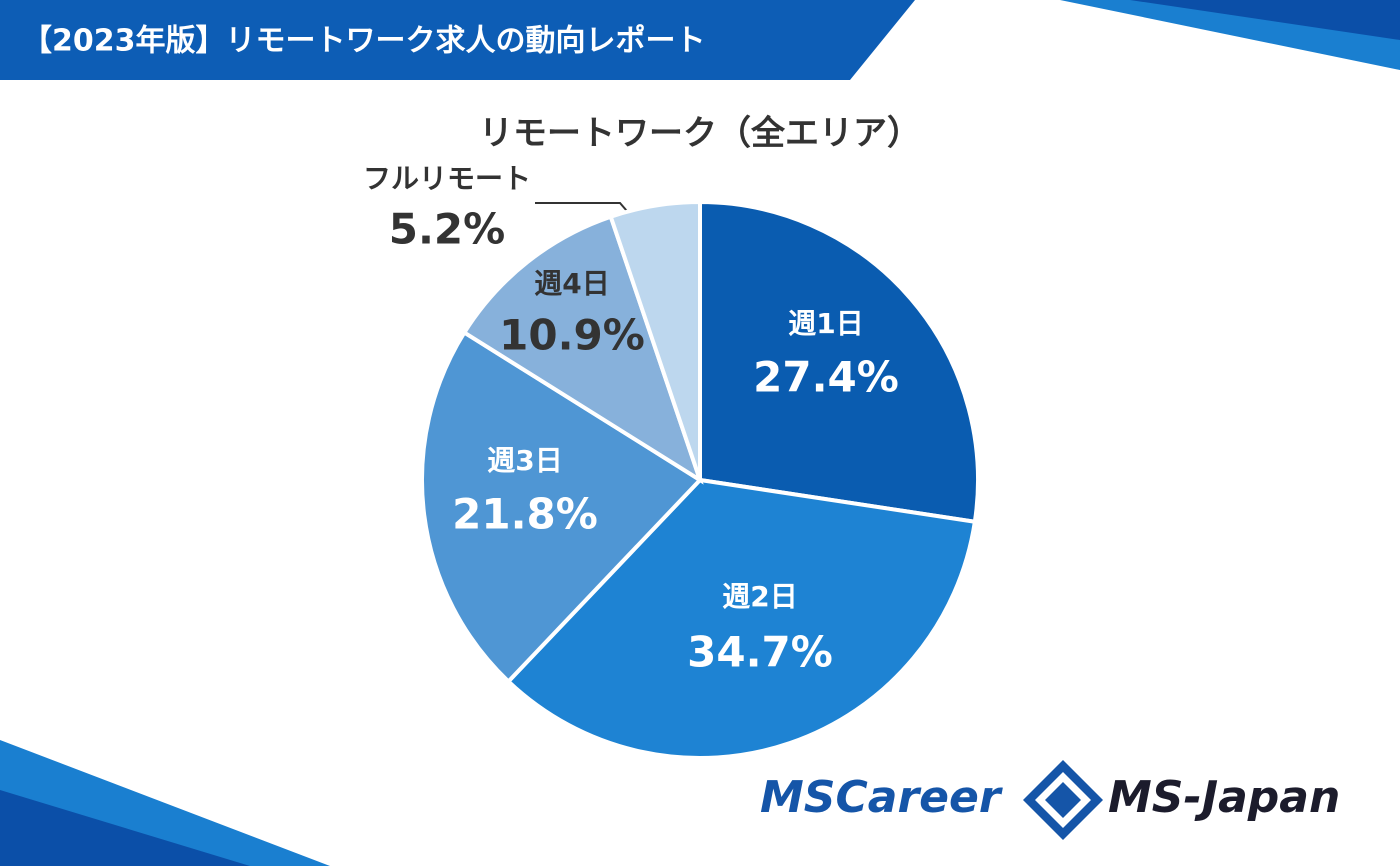 This screenshot has height=866, width=1400. What do you see at coordinates (759, 596) in the screenshot?
I see `slice-label: 週2日` at bounding box center [759, 596].